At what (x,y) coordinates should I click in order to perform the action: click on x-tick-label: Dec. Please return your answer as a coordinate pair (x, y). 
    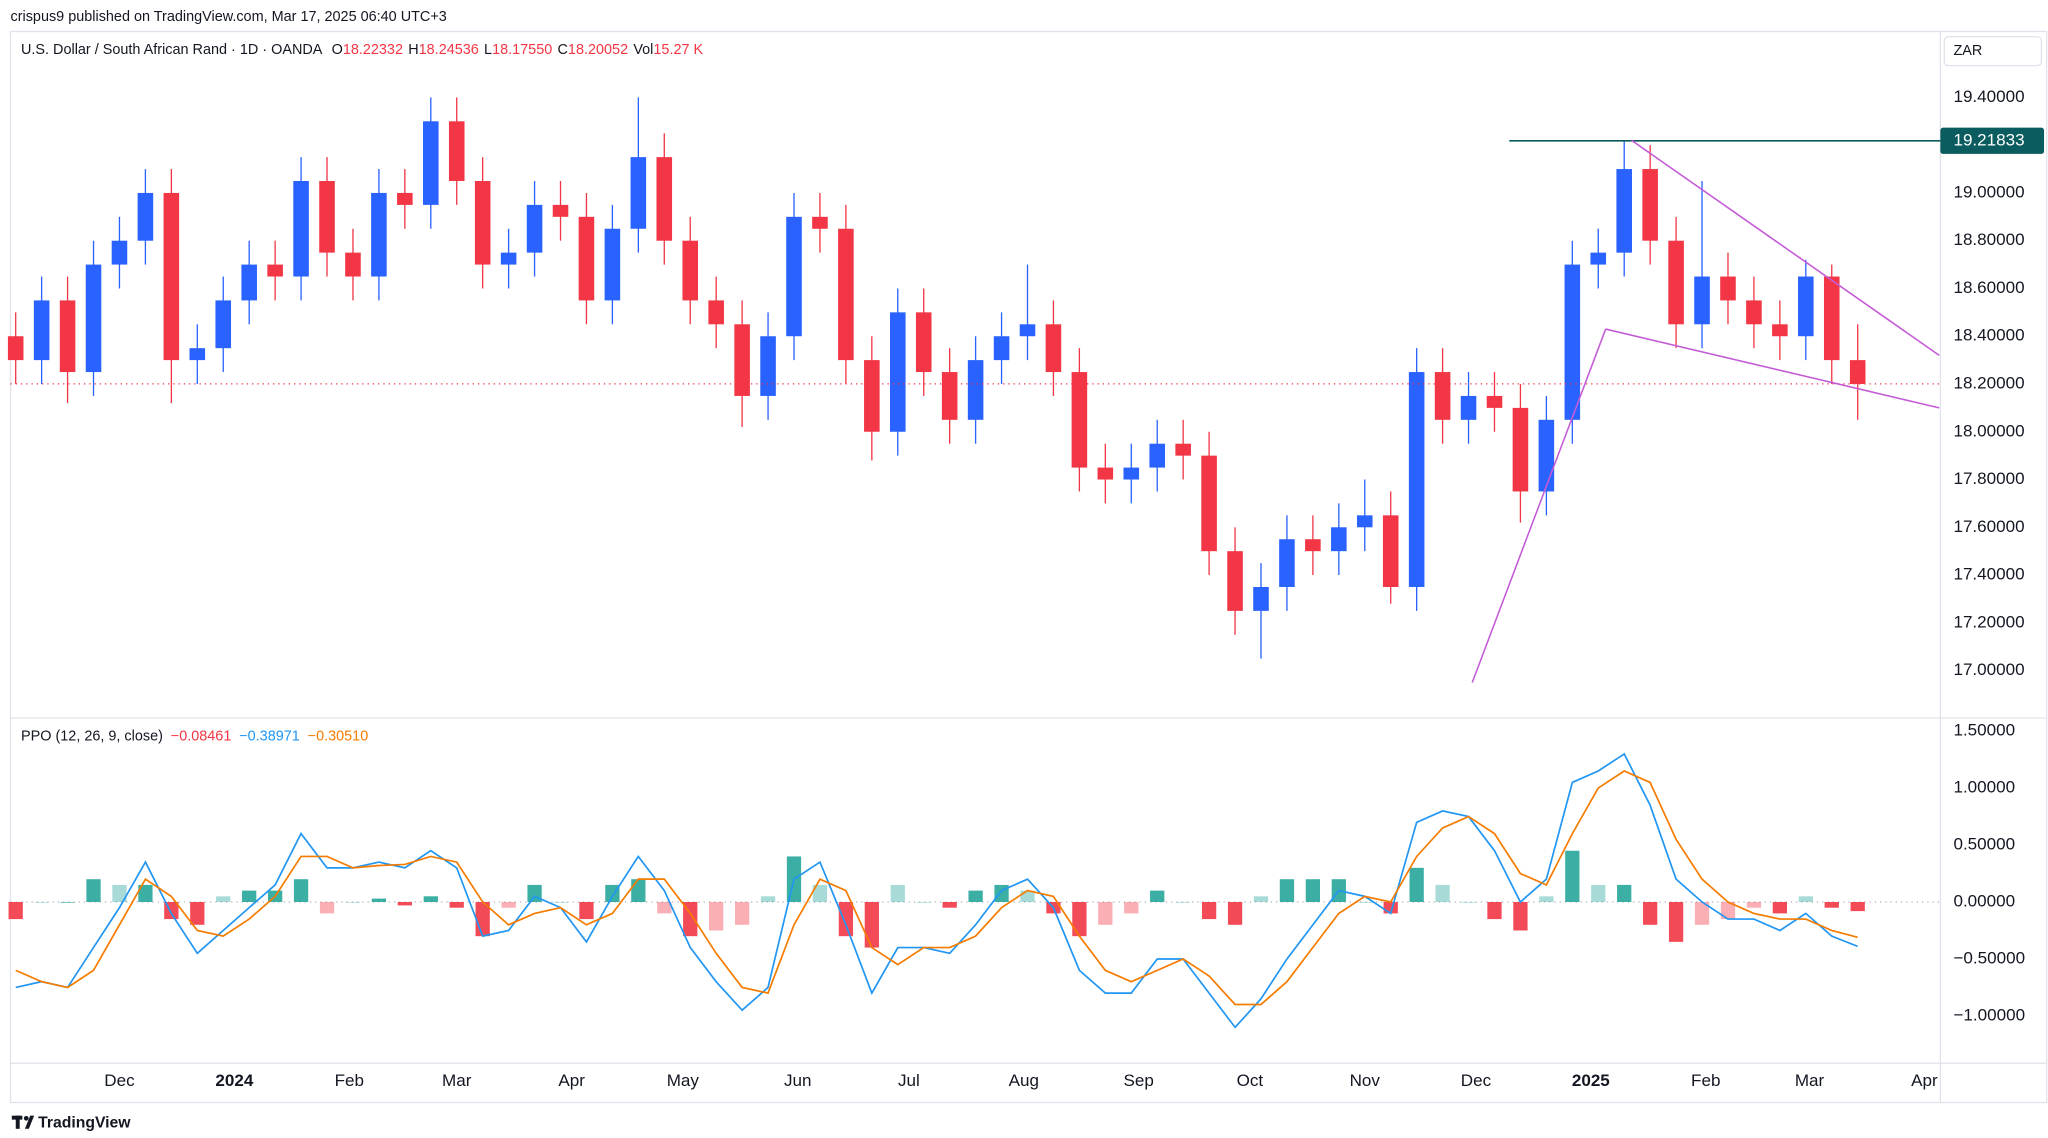
    Looking at the image, I should click on (1476, 1080).